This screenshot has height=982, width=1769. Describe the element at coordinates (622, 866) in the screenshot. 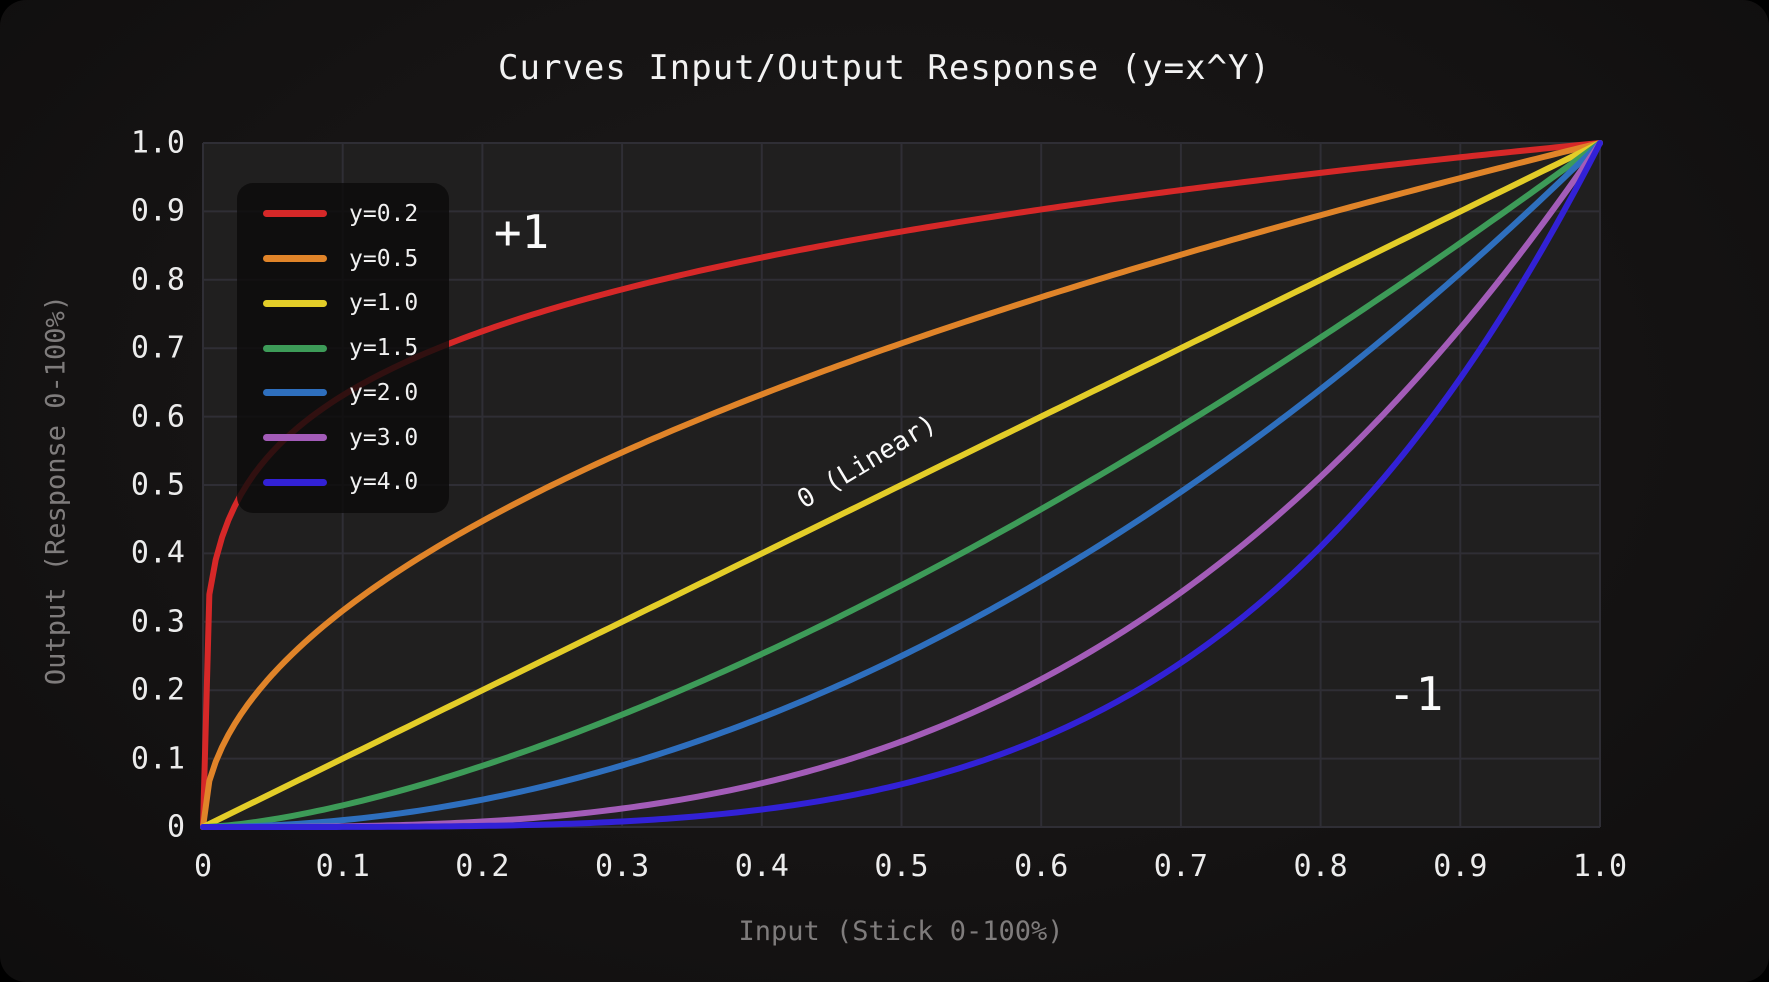

I see `x-tick-label: 0.3` at that location.